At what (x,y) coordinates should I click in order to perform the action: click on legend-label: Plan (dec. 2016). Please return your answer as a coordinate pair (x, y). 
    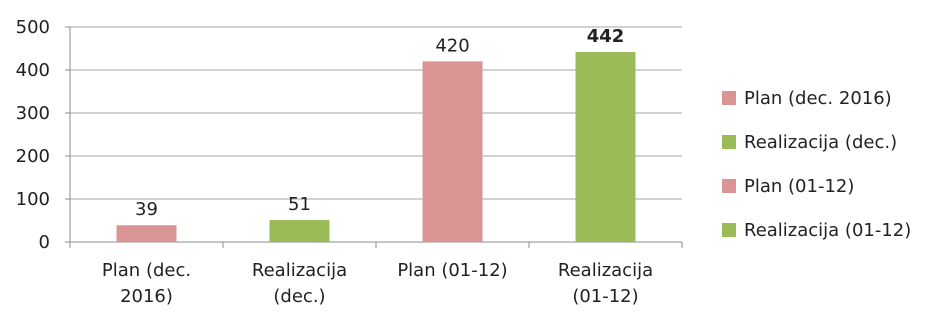
    Looking at the image, I should click on (818, 98).